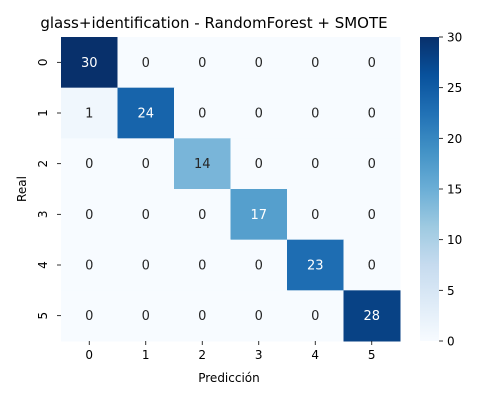  I want to click on cell-value-label: 17, so click(258, 215).